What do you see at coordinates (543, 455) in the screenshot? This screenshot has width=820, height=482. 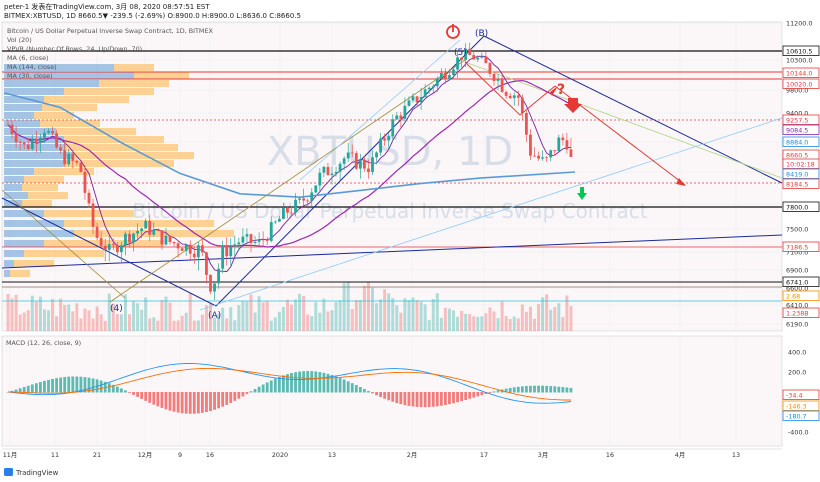 I see `time-tick-label: 3月` at bounding box center [543, 455].